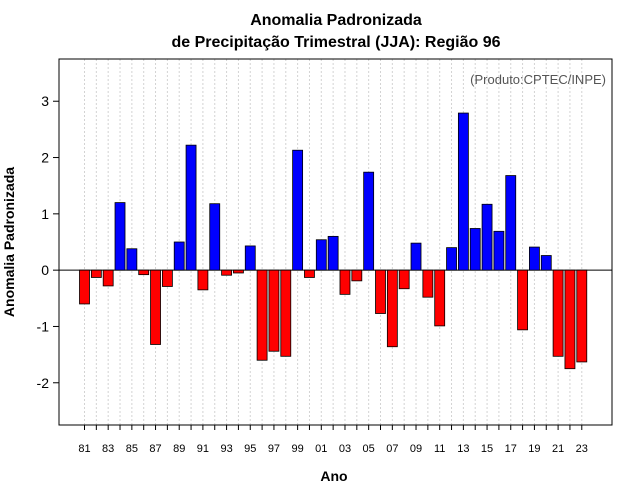 This screenshot has width=640, height=500. What do you see at coordinates (167, 278) in the screenshot?
I see `bar-1988` at bounding box center [167, 278].